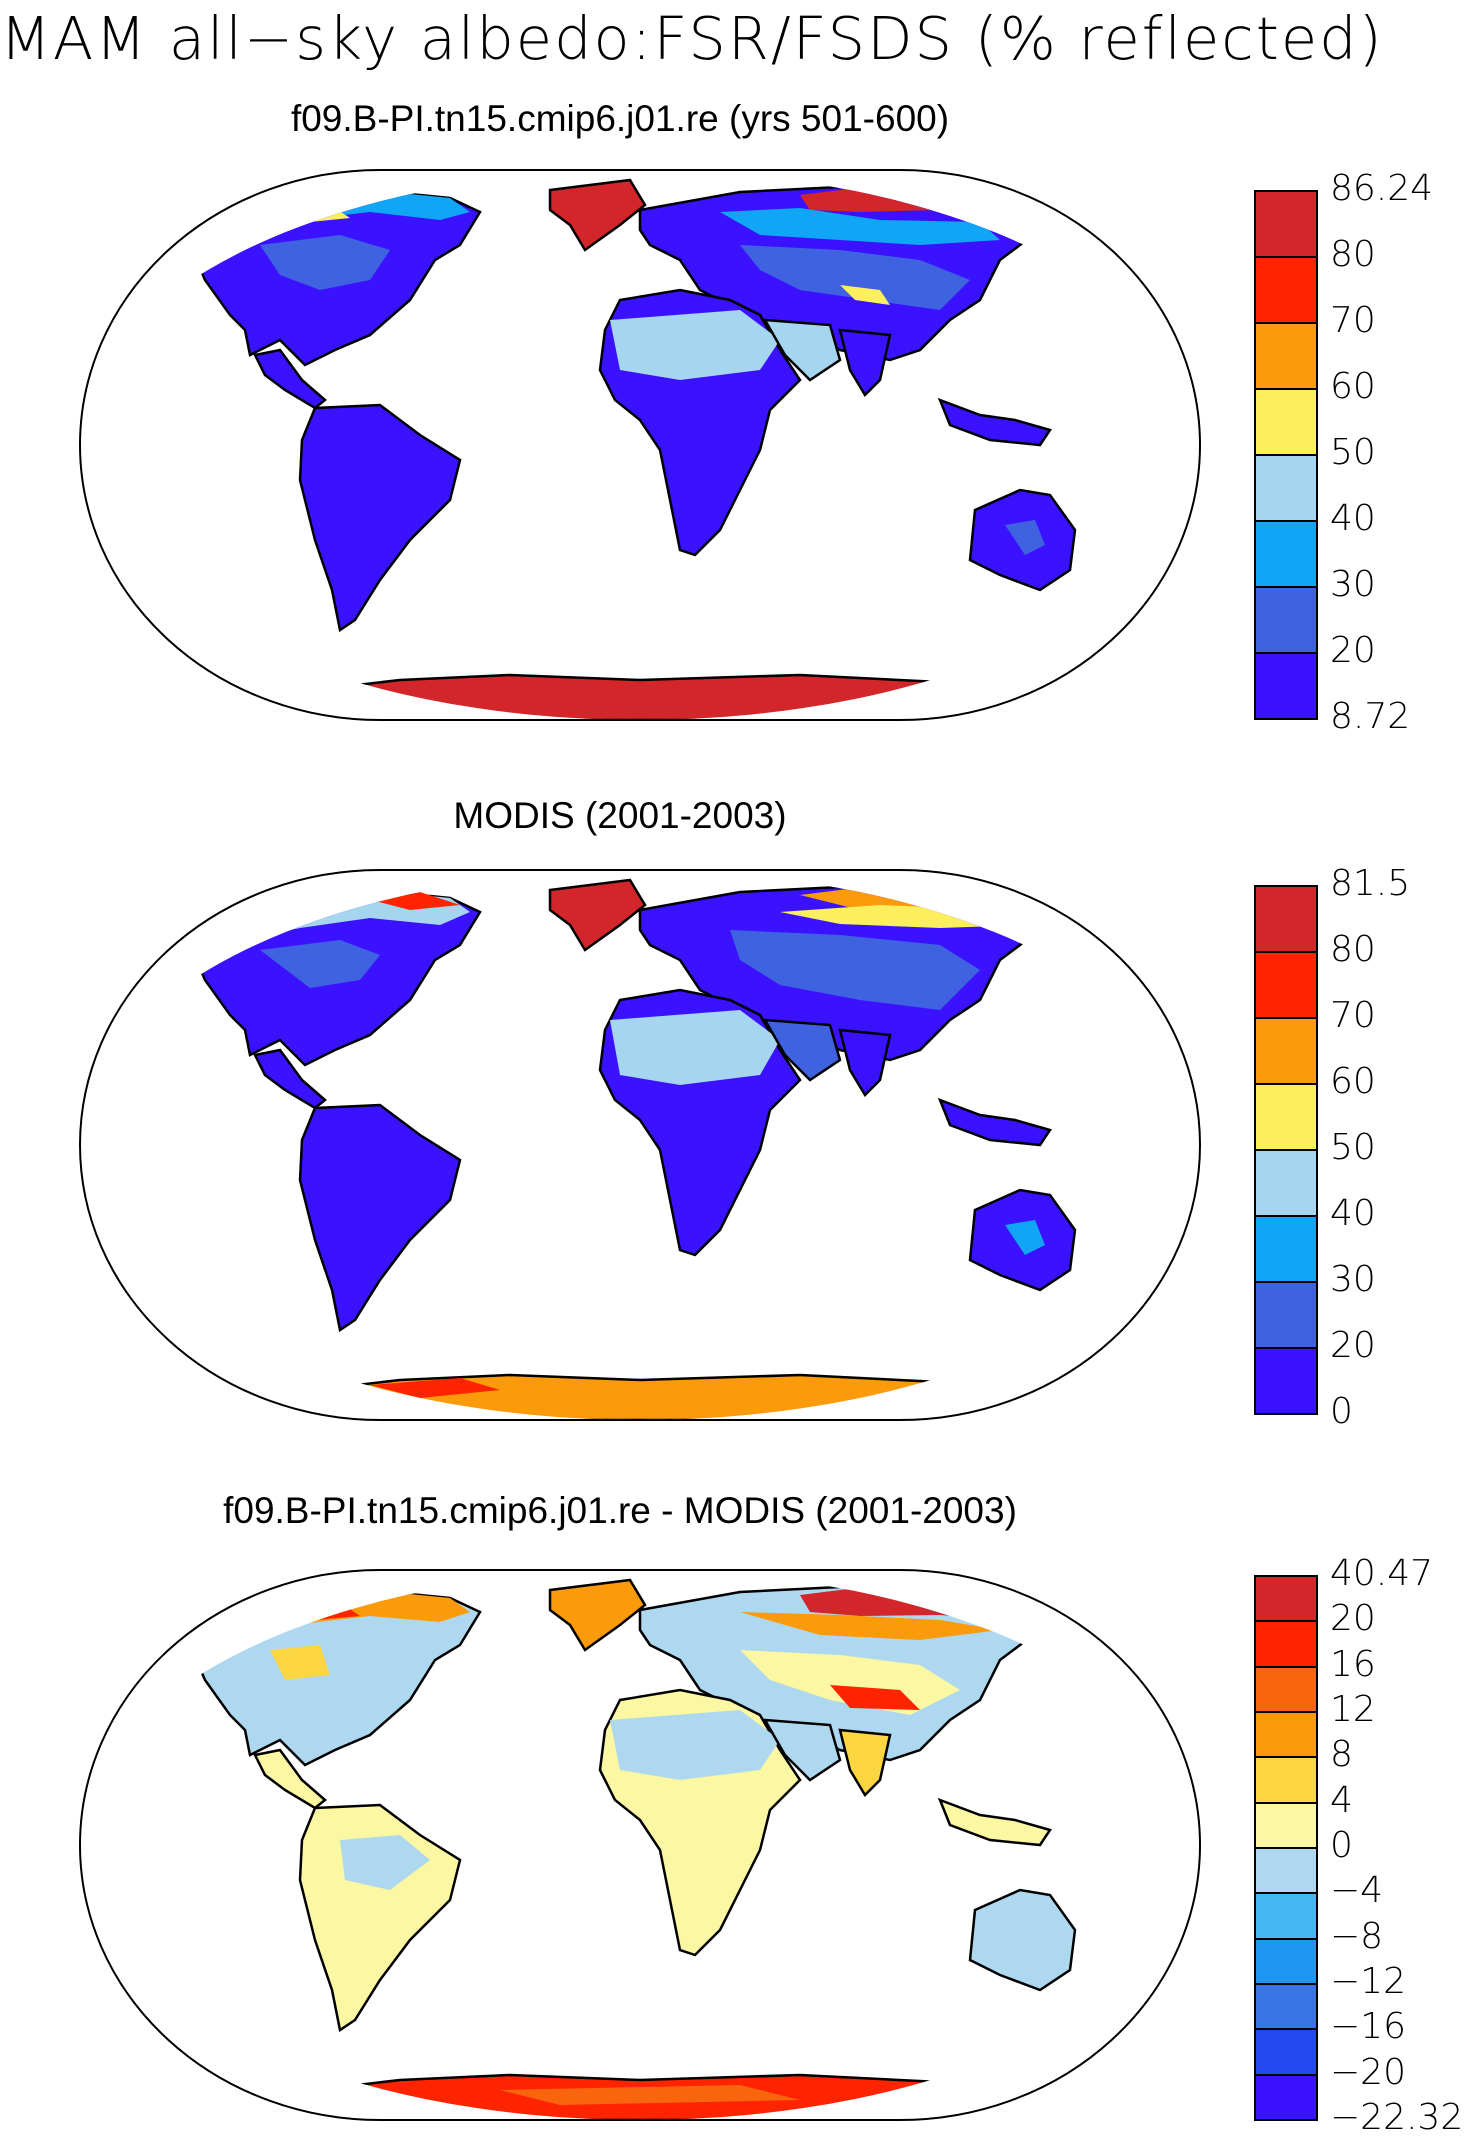  What do you see at coordinates (865, 295) in the screenshot?
I see `tibet-yellow` at bounding box center [865, 295].